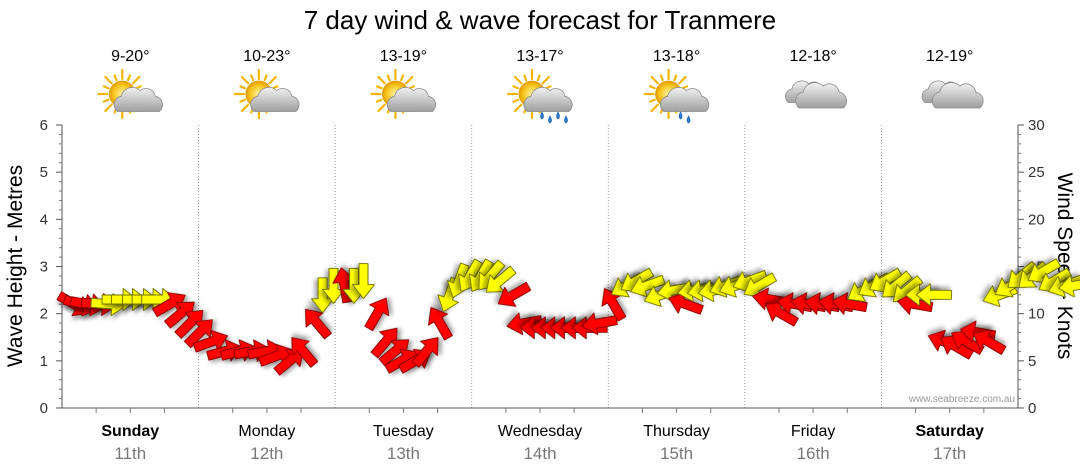  Describe the element at coordinates (44, 361) in the screenshot. I see `left-tick-label: 1` at that location.